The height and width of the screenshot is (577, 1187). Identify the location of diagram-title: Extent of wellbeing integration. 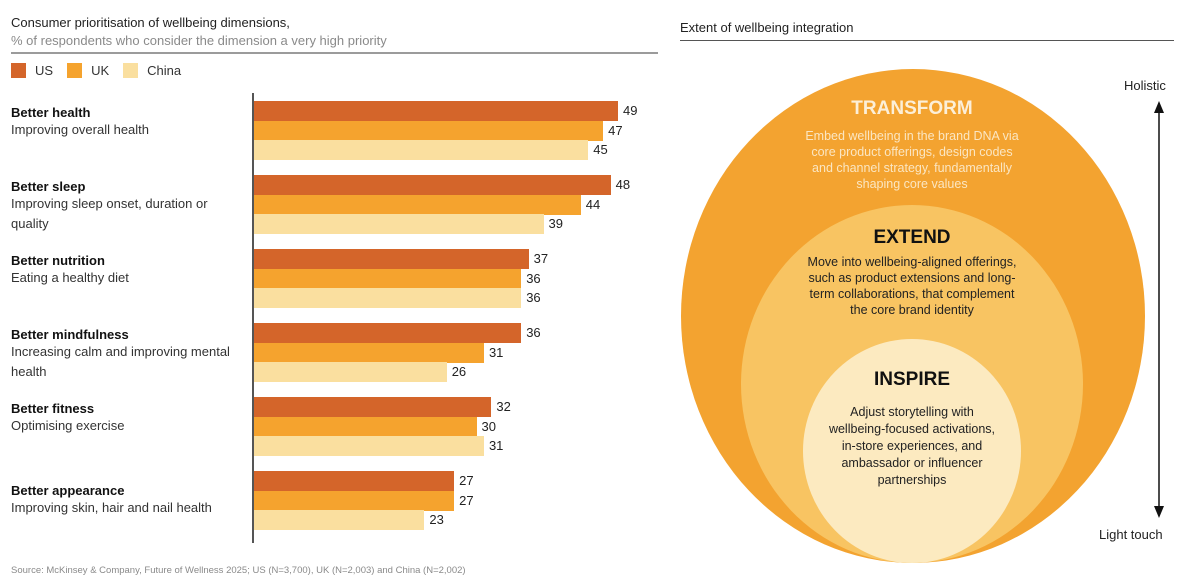
(767, 27).